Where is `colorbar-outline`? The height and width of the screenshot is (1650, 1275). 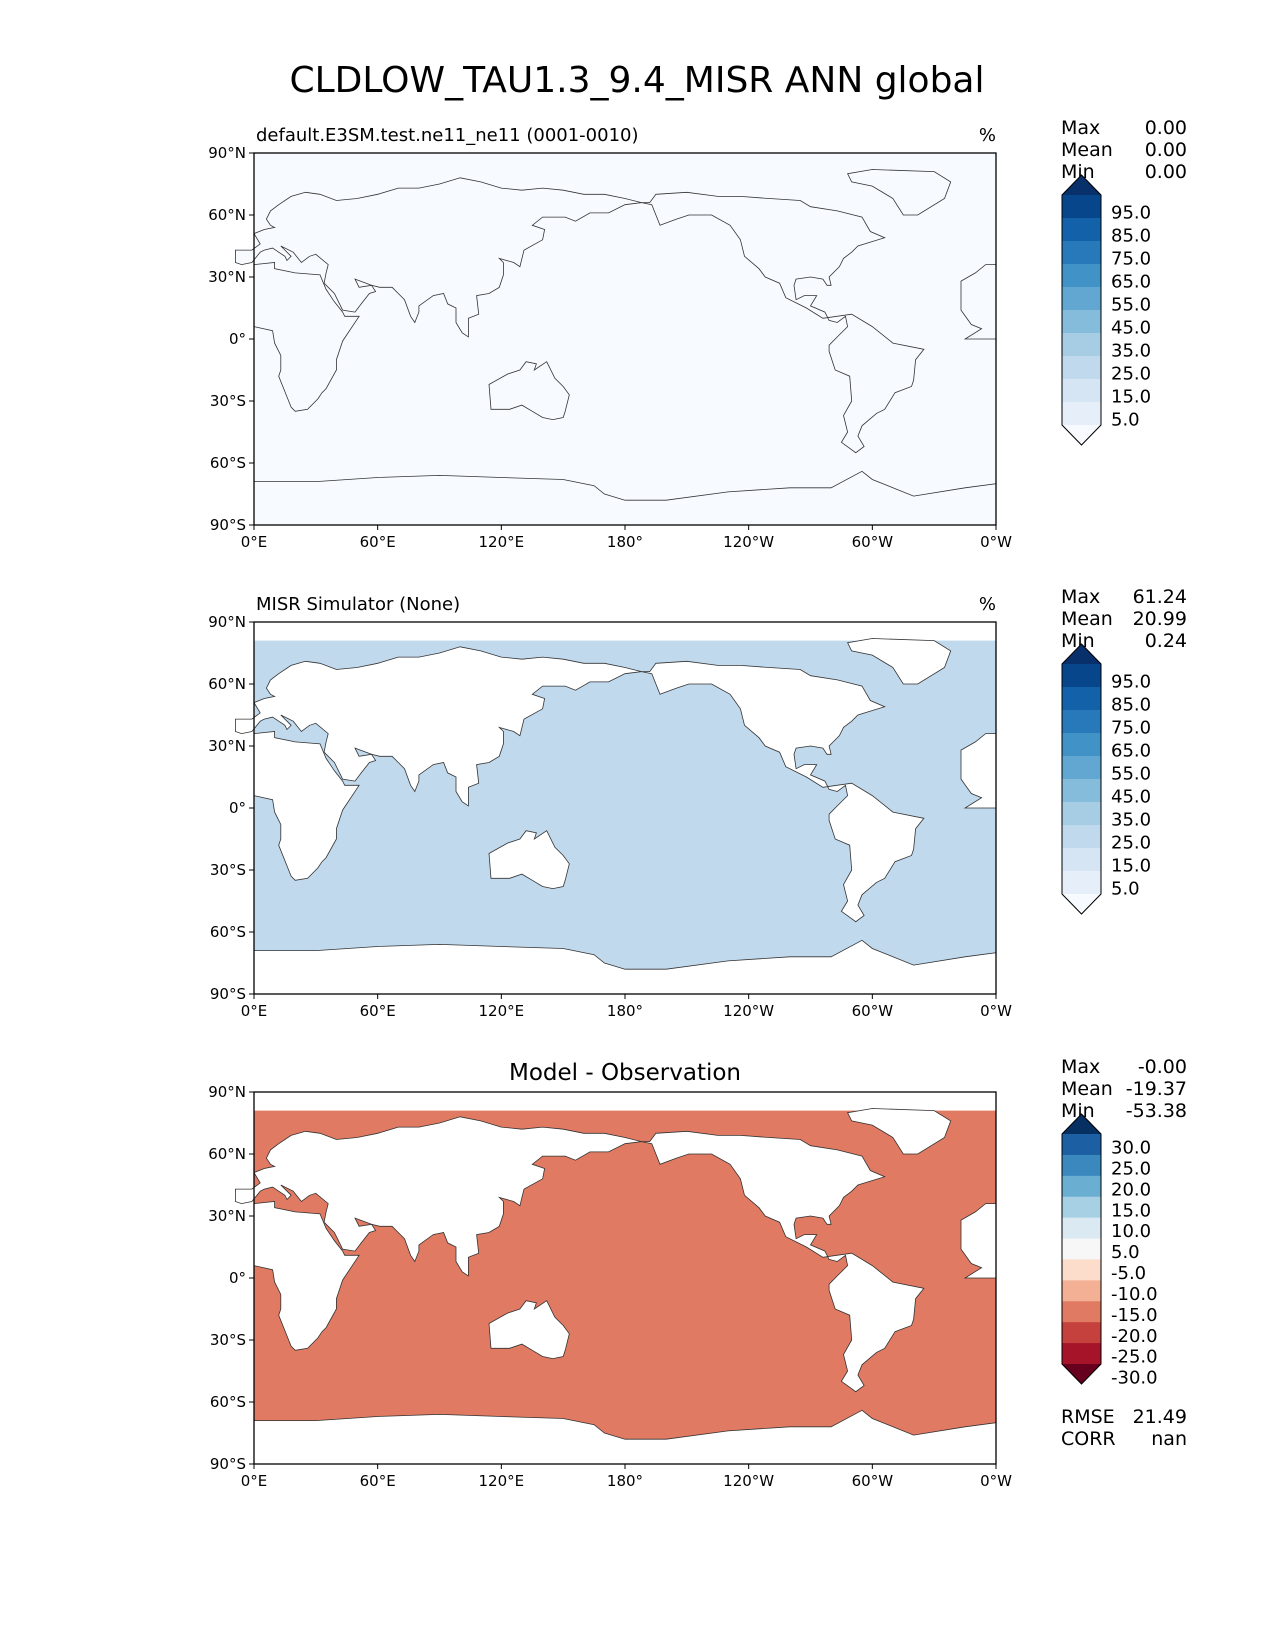
colorbar-outline is located at coordinates (1081, 1249).